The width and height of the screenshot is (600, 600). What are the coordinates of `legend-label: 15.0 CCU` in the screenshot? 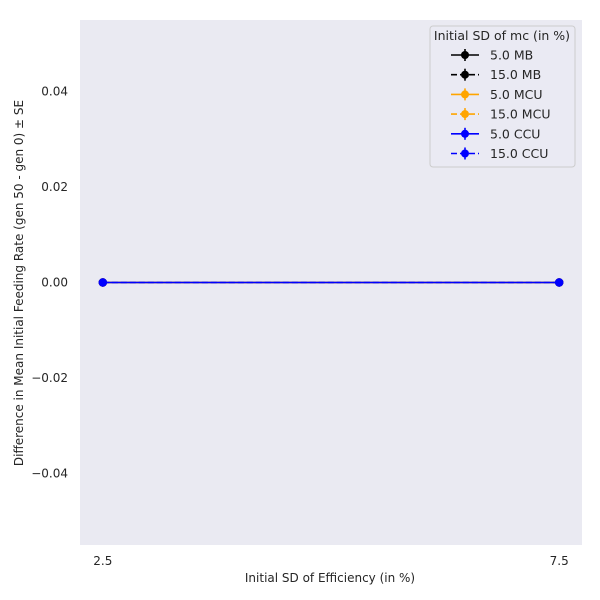 It's located at (519, 153).